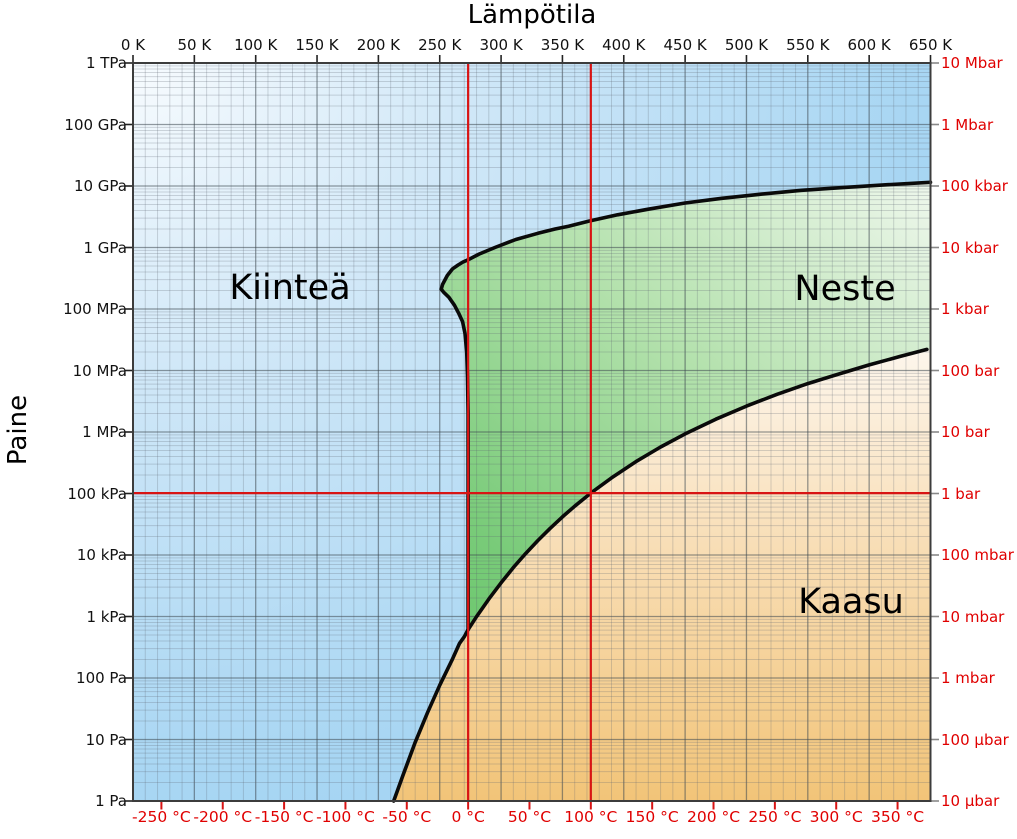 This screenshot has width=1017, height=839. What do you see at coordinates (501, 45) in the screenshot?
I see `x-top-tick-label: 300 K` at bounding box center [501, 45].